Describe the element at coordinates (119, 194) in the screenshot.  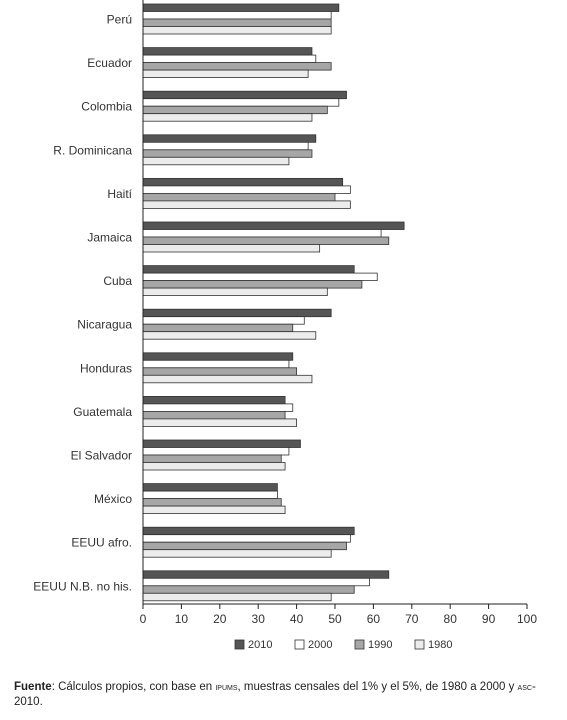
I see `category-label: Haití` at that location.